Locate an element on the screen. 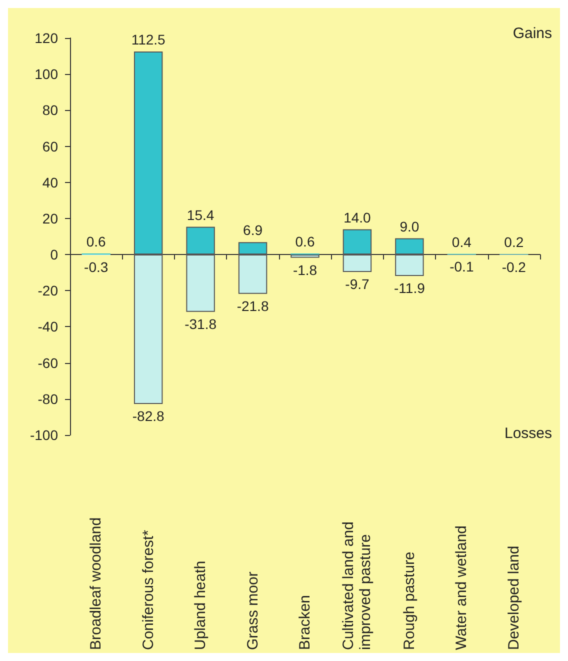  data-label: 0.2 is located at coordinates (514, 242).